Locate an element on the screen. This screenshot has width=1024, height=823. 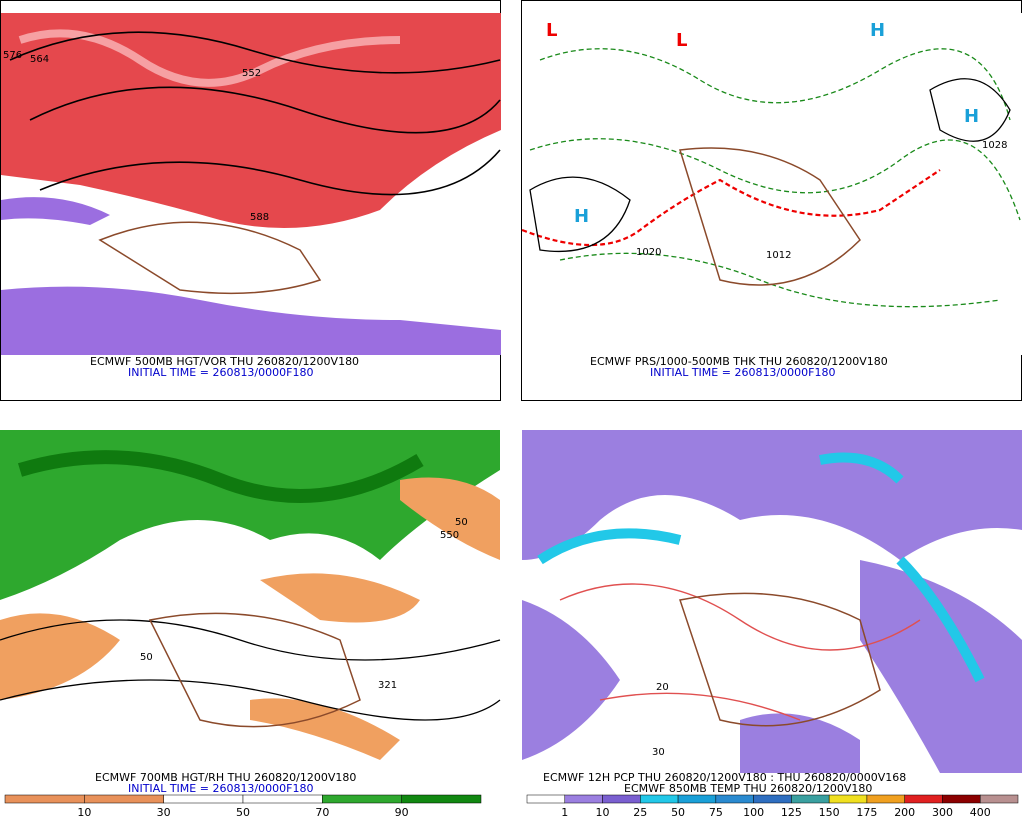
contour-label: 552 is located at coordinates (251, 73).